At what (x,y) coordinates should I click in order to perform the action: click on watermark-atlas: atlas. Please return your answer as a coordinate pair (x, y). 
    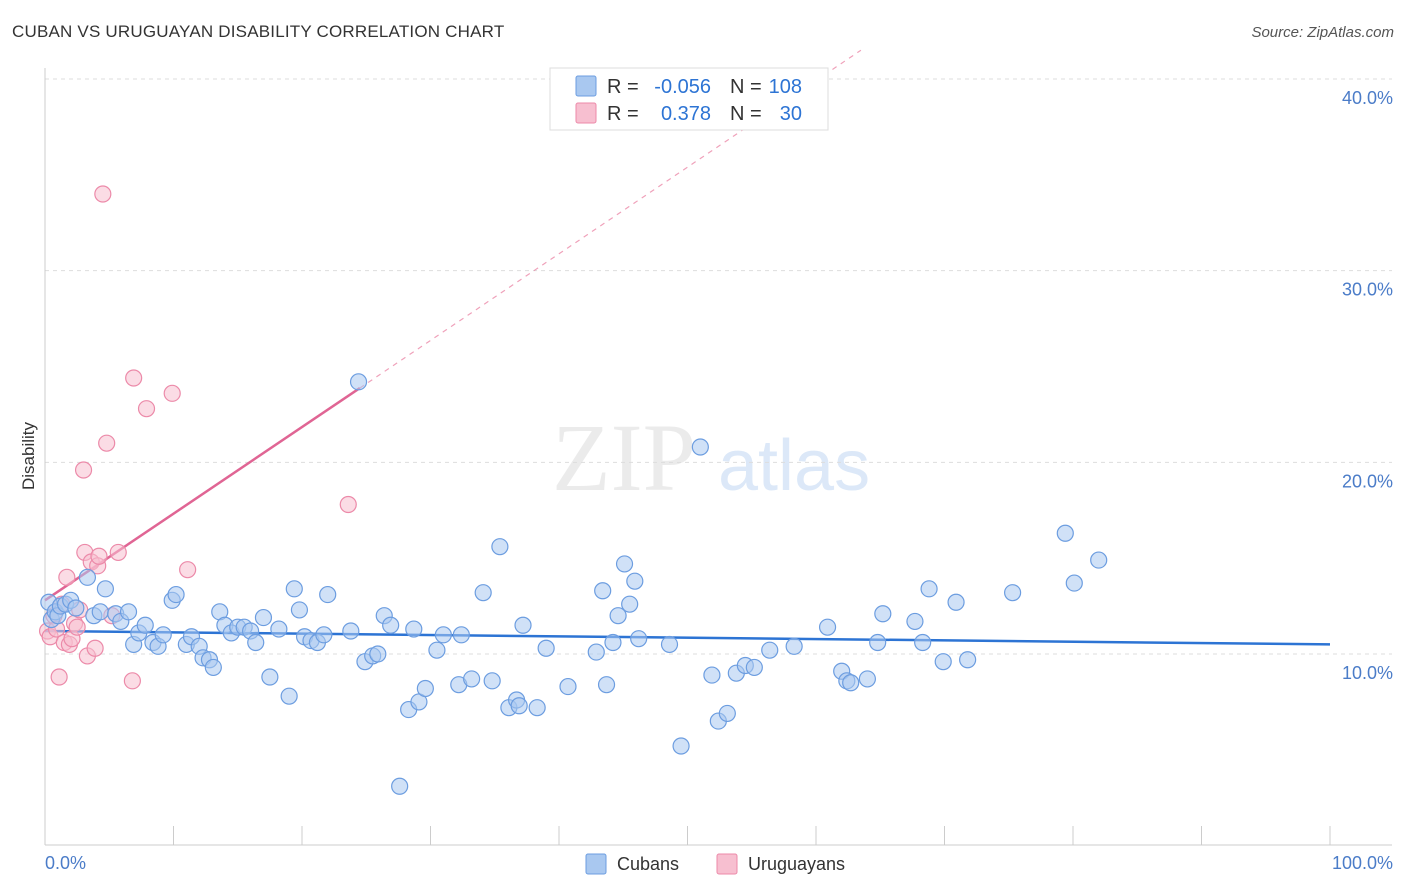
    Looking at the image, I should click on (794, 466).